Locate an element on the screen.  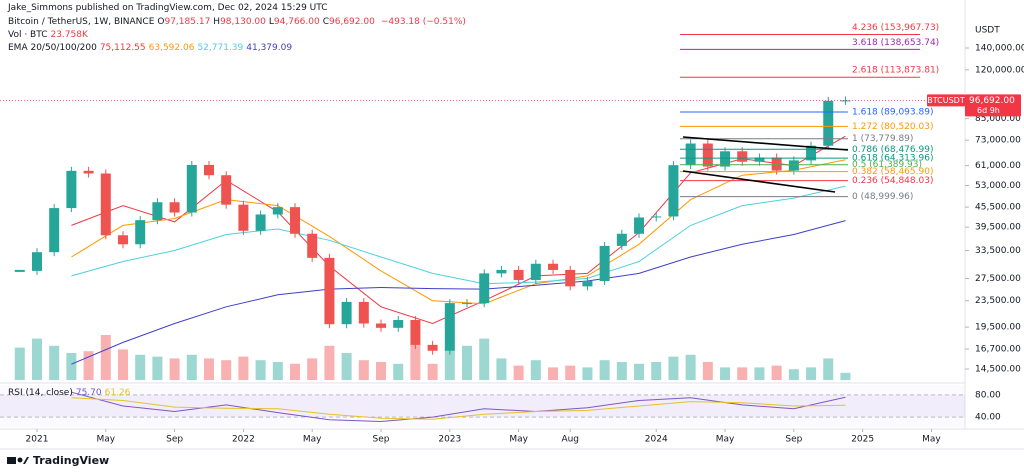
change: −493.18 (−0.51%) is located at coordinates (423, 22).